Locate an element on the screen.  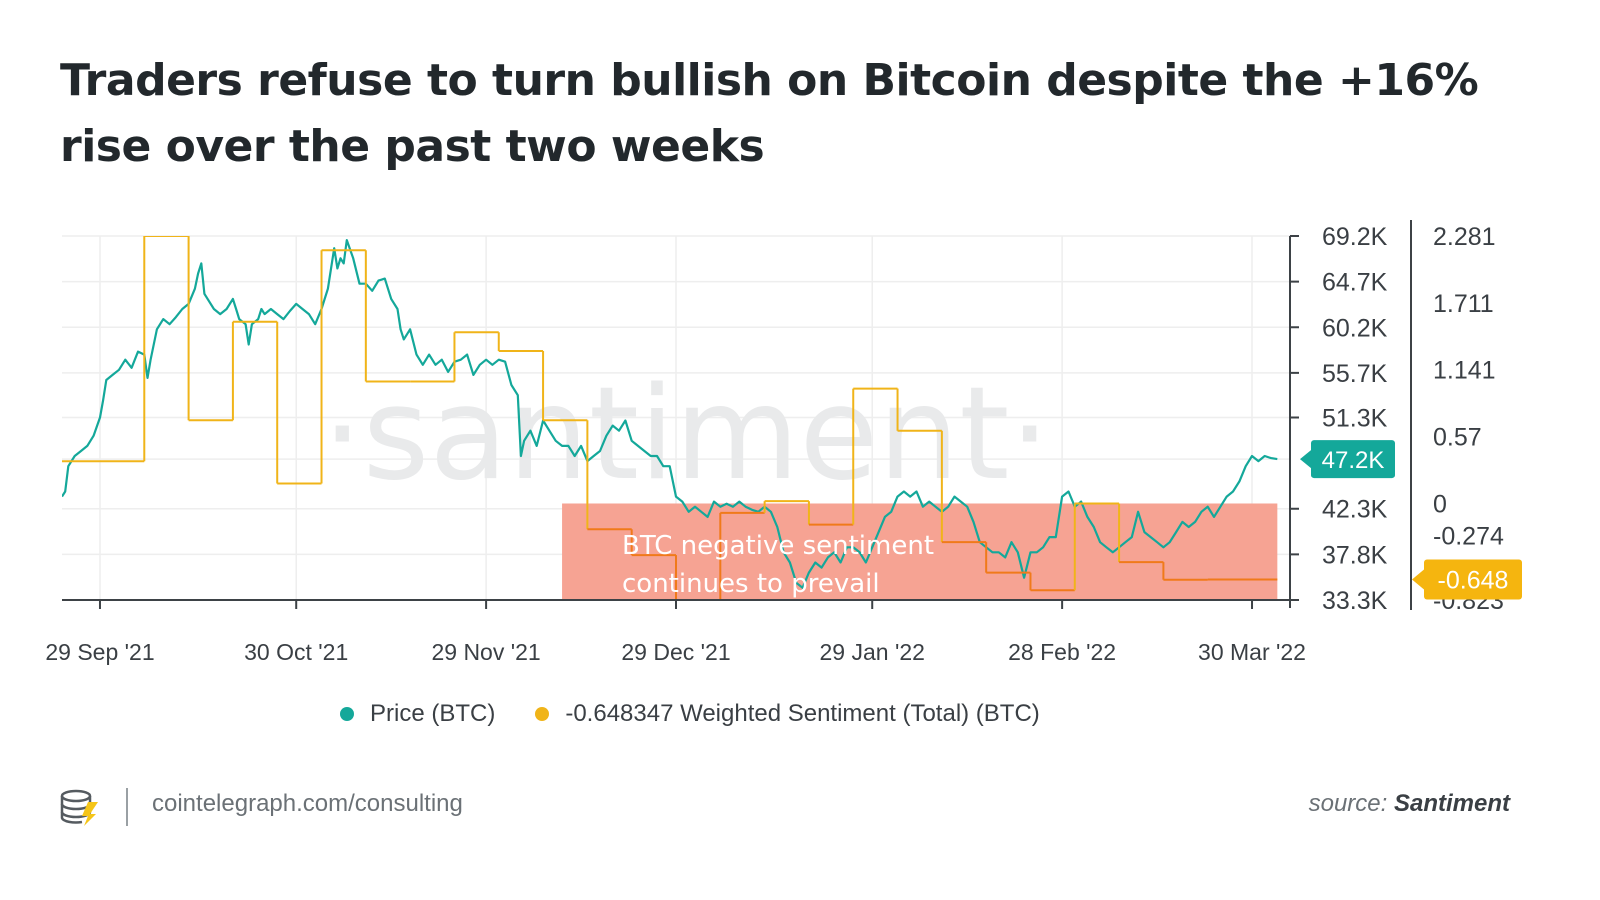
footer-source: source: Santiment is located at coordinates (1409, 804).